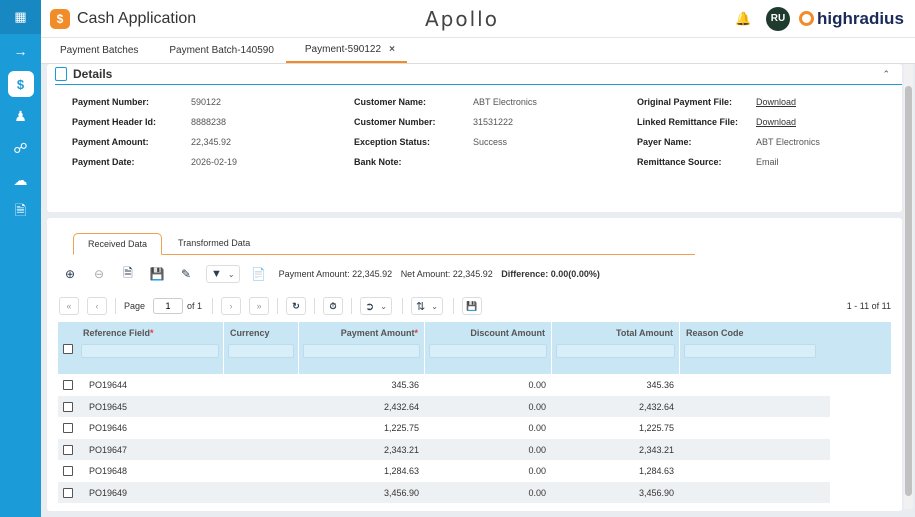 Image resolution: width=915 pixels, height=517 pixels. Describe the element at coordinates (95, 54) in the screenshot. I see `tab-payment-batches: Payment Batches` at that location.